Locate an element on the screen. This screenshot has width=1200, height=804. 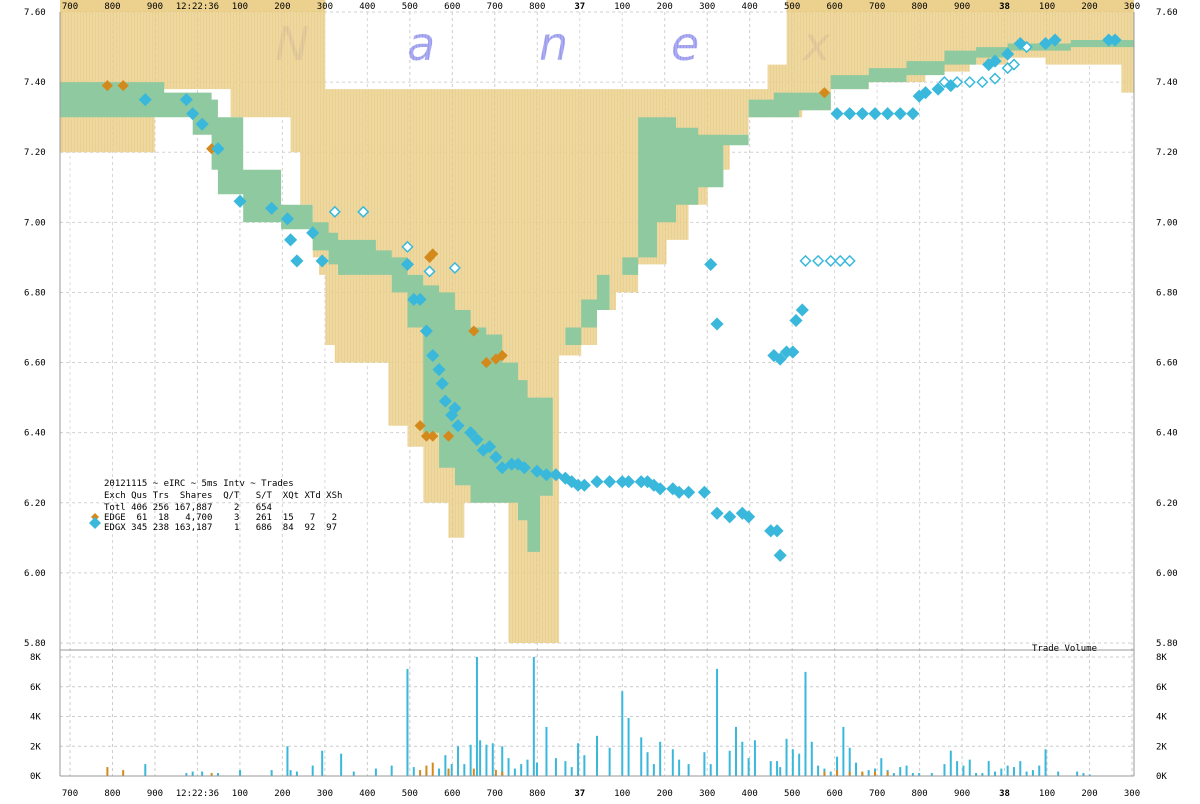
right-price-label: 7.00 is located at coordinates (1167, 223).